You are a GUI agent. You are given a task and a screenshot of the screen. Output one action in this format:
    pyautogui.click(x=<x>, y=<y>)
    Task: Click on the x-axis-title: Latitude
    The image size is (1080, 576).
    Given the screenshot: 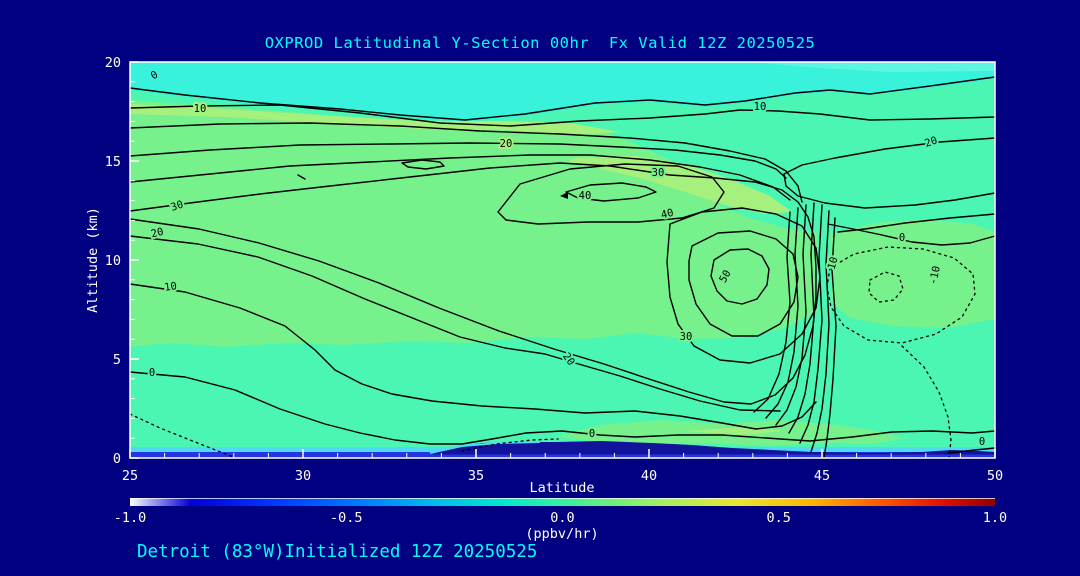 What is the action you would take?
    pyautogui.click(x=561, y=488)
    